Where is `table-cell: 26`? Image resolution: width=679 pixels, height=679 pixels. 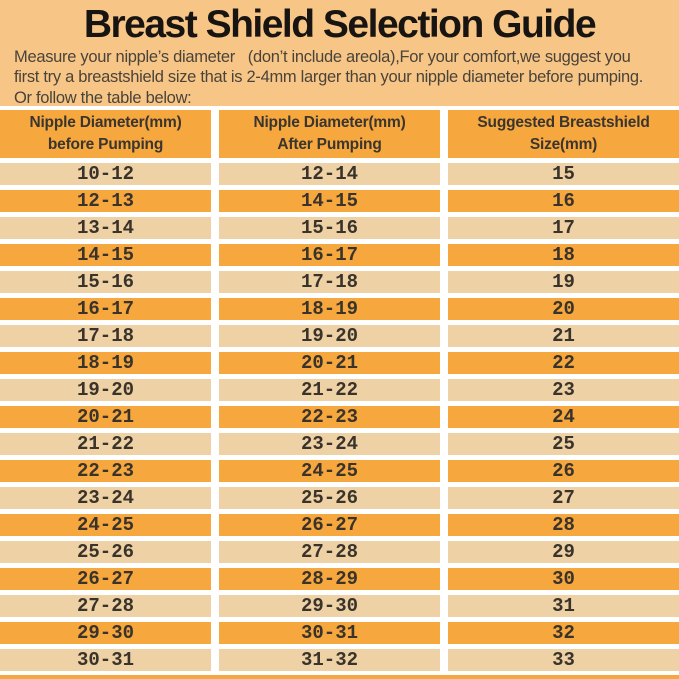 table-cell: 26 is located at coordinates (563, 471).